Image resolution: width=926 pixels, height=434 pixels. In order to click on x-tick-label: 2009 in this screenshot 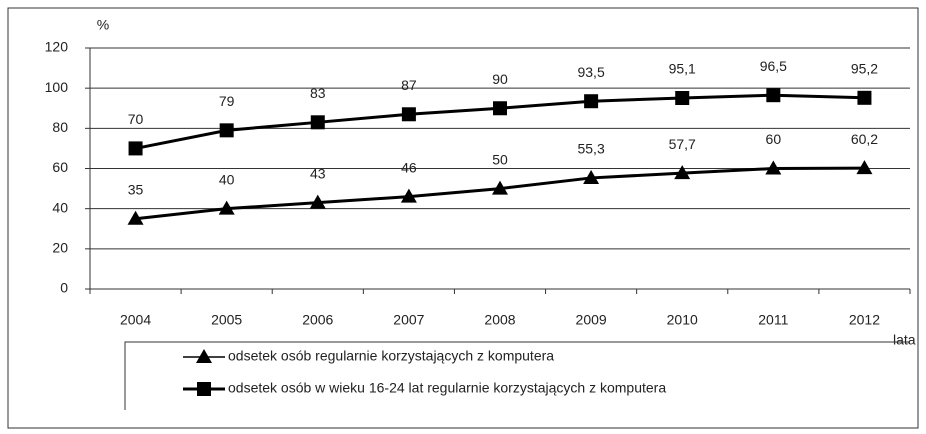, I will do `click(591, 320)`.